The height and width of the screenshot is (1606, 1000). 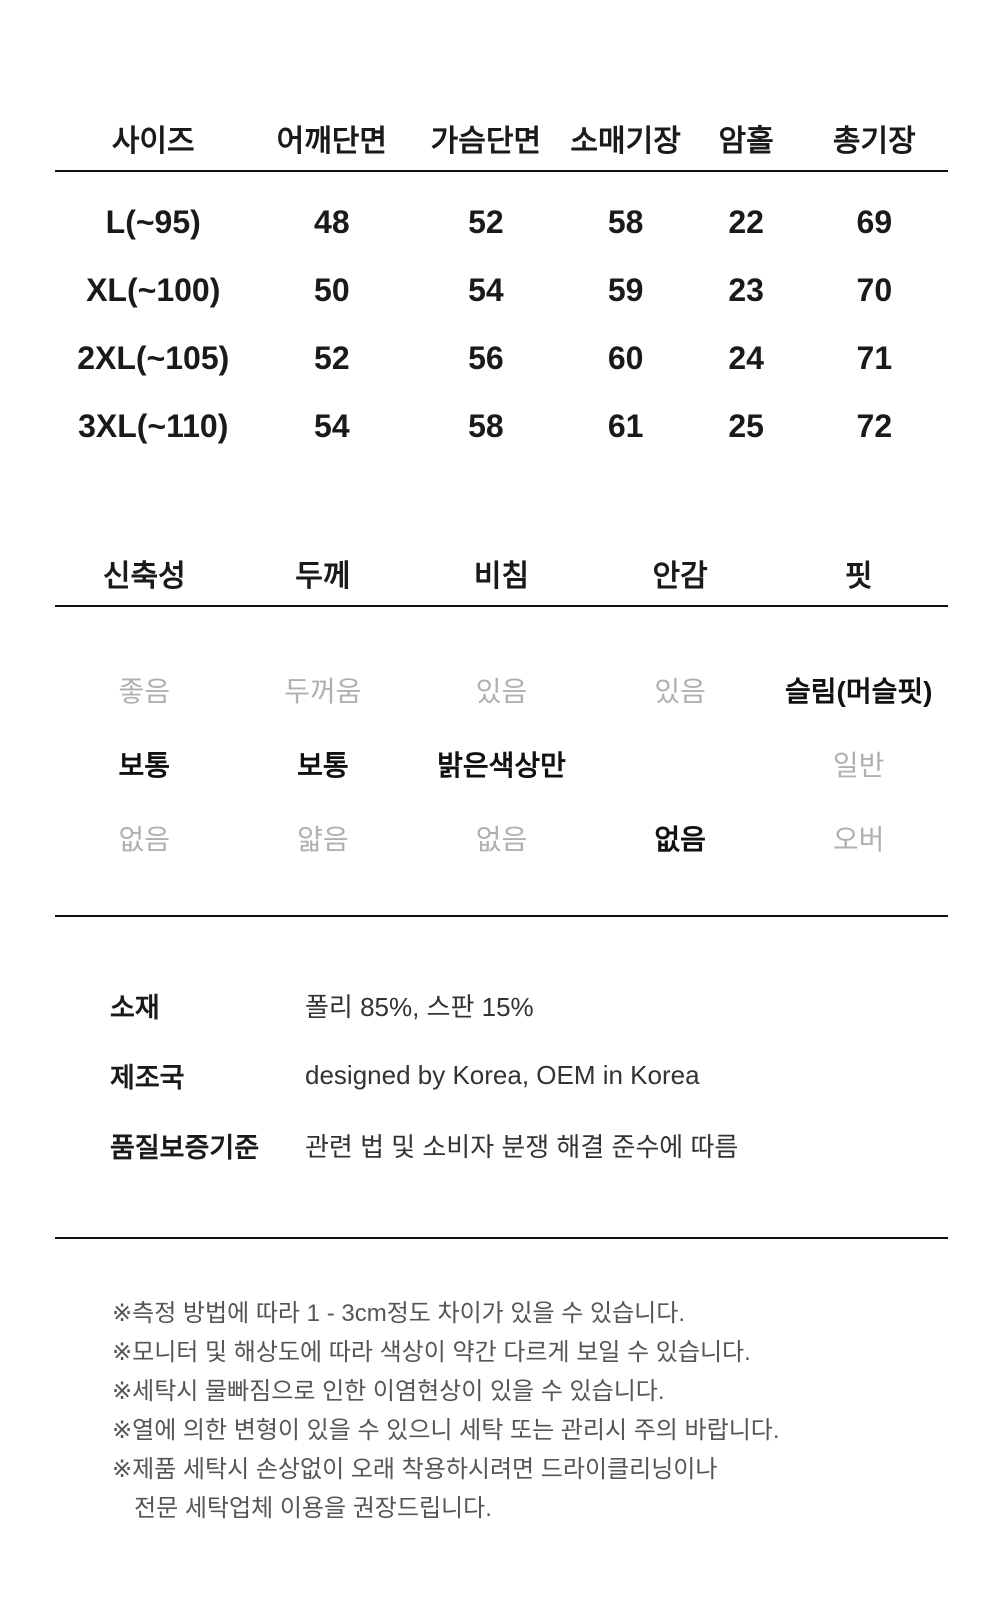 I want to click on fit-option: 일반, so click(x=858, y=765).